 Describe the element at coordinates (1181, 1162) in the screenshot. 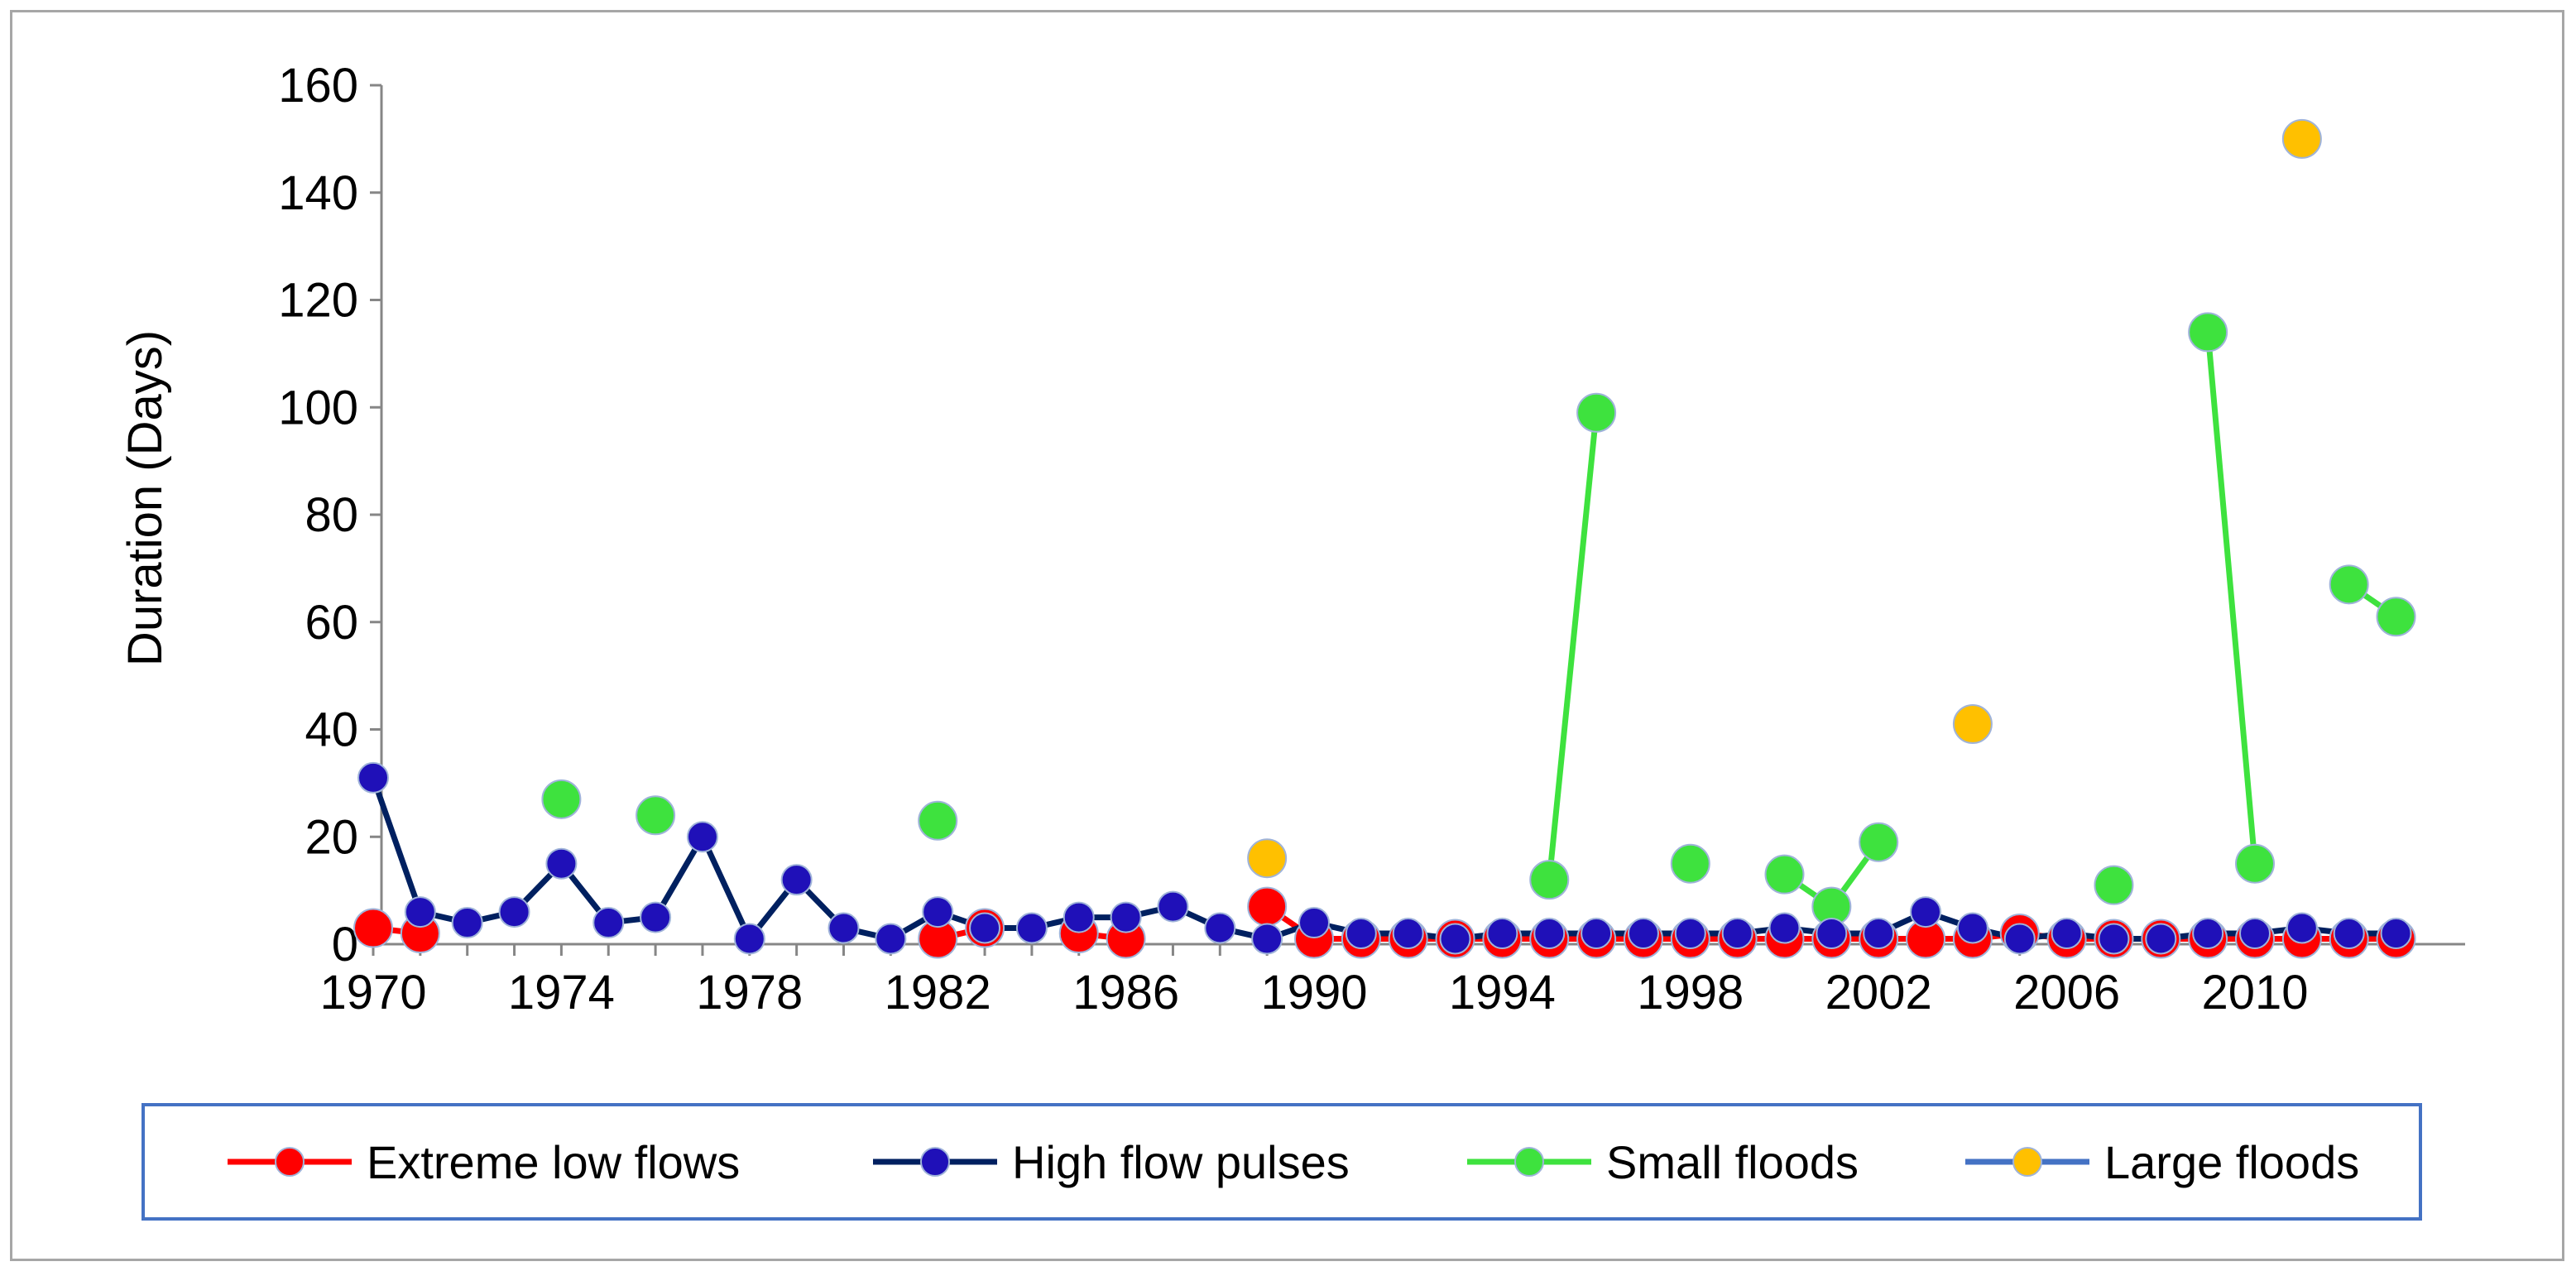

I see `legend-label-1: High flow pulses` at that location.